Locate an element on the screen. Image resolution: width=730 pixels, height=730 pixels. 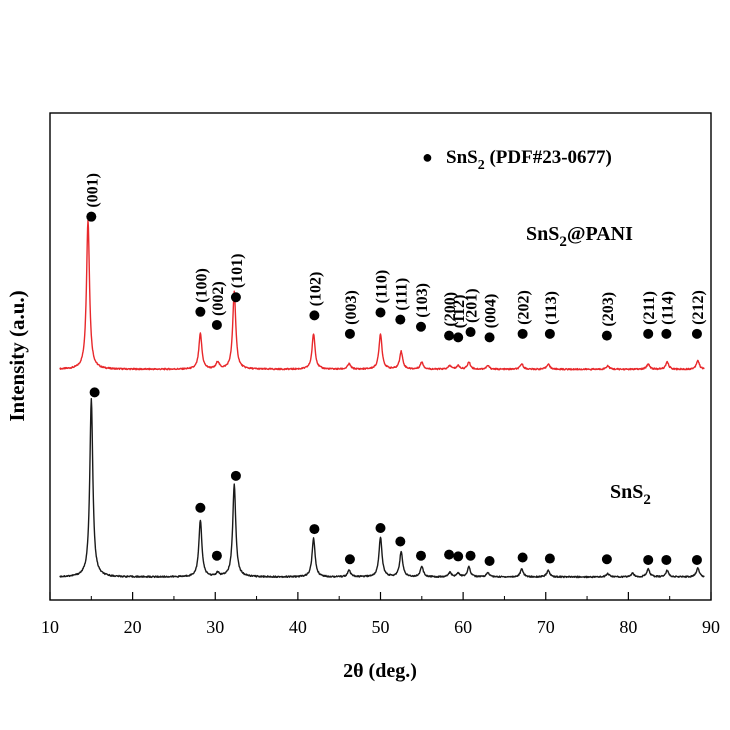
series-label-sns2-pani: SnS2@PANI is located at coordinates (579, 236).